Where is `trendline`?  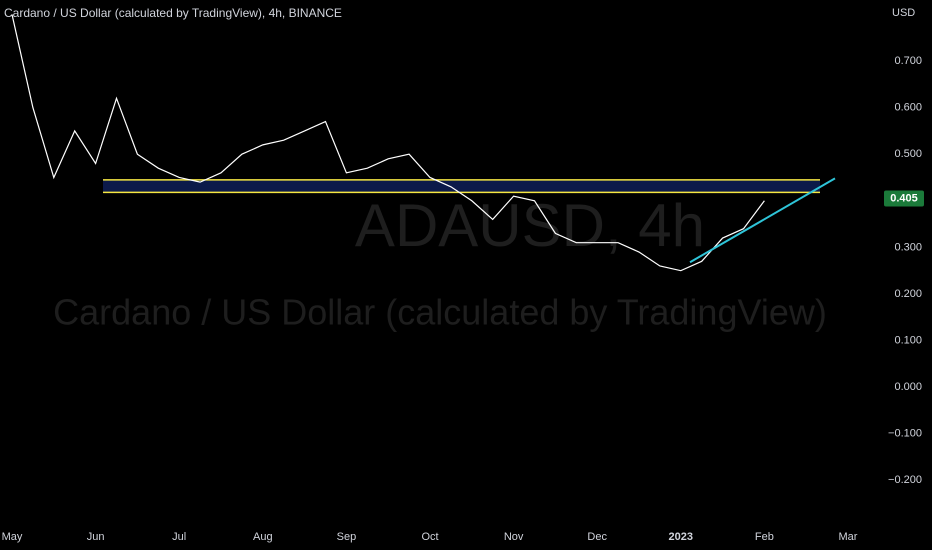
trendline is located at coordinates (762, 220).